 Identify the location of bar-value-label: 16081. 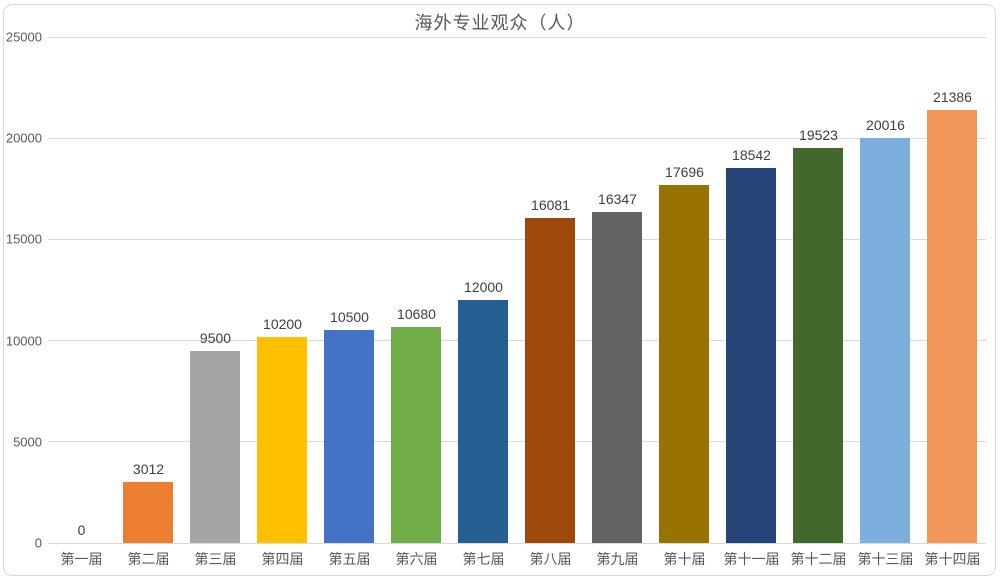
(550, 204).